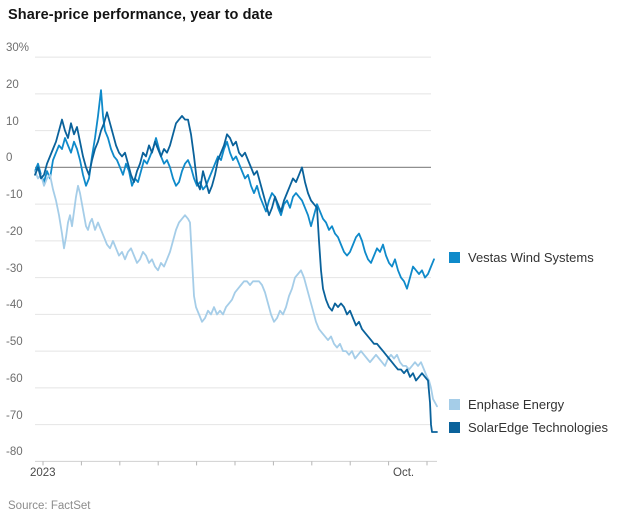 This screenshot has width=638, height=531. I want to click on legend-item: SolarEdge Technologies, so click(528, 427).